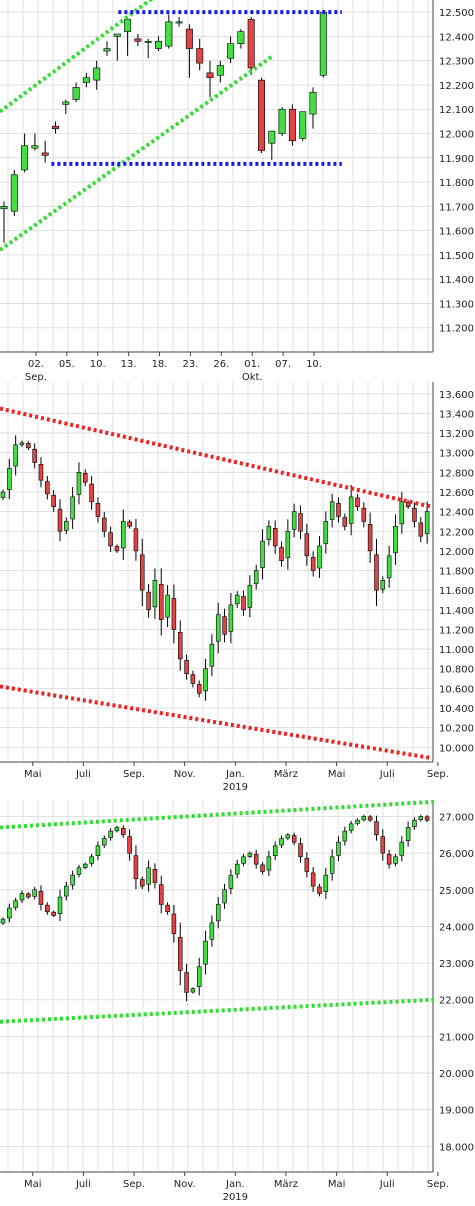 The image size is (475, 1206). I want to click on x-tick-label: März, so click(286, 1184).